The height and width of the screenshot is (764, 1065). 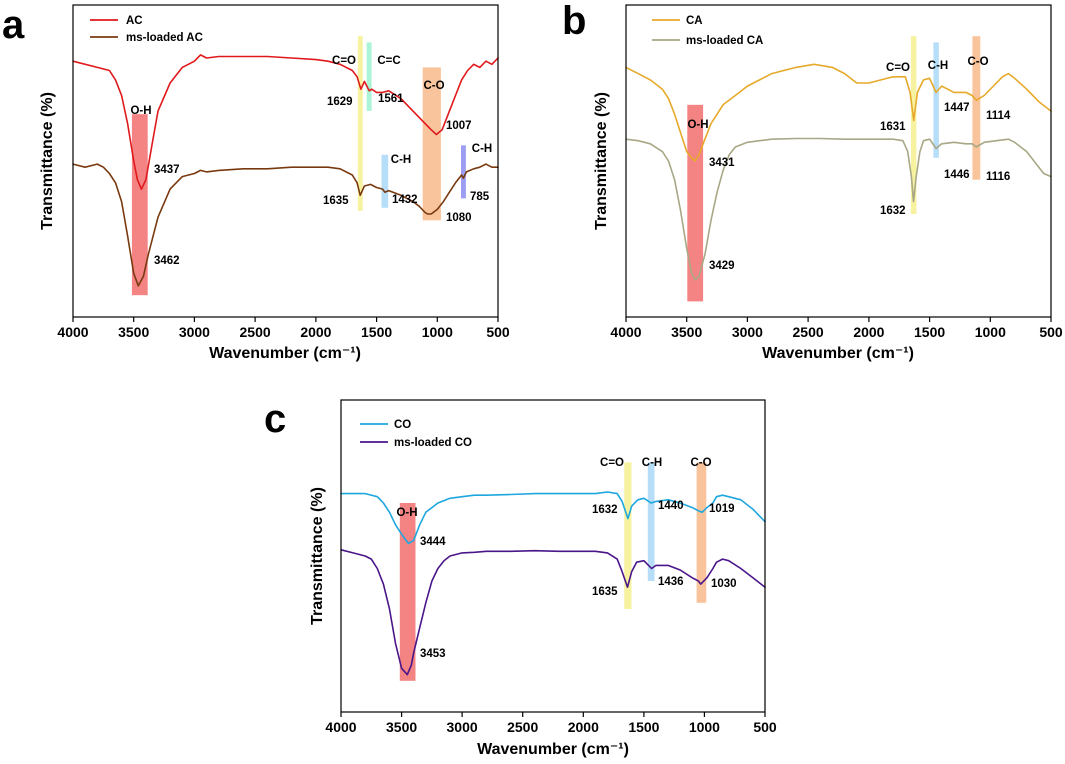 What do you see at coordinates (998, 116) in the screenshot?
I see `peak-label-1114: 1114` at bounding box center [998, 116].